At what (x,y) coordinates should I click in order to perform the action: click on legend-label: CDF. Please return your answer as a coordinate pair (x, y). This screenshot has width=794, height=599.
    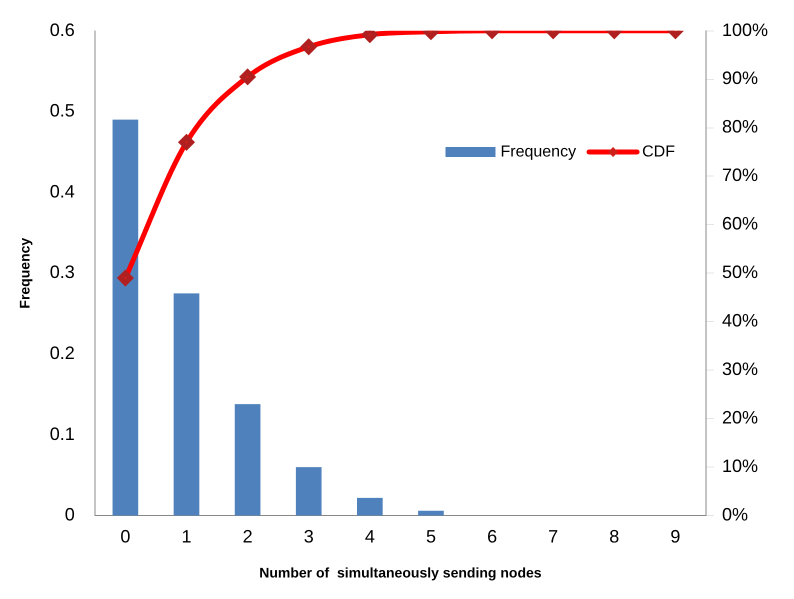
    Looking at the image, I should click on (659, 151).